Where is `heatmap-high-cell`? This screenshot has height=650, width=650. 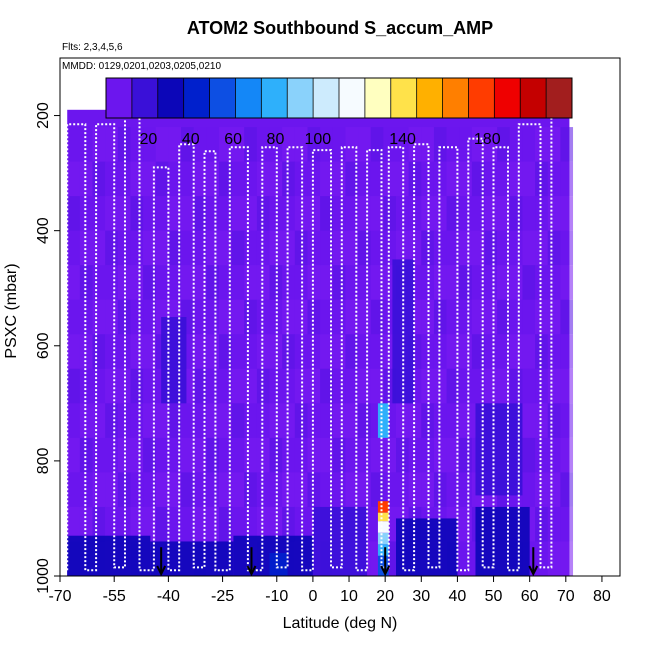 heatmap-high-cell is located at coordinates (383, 507).